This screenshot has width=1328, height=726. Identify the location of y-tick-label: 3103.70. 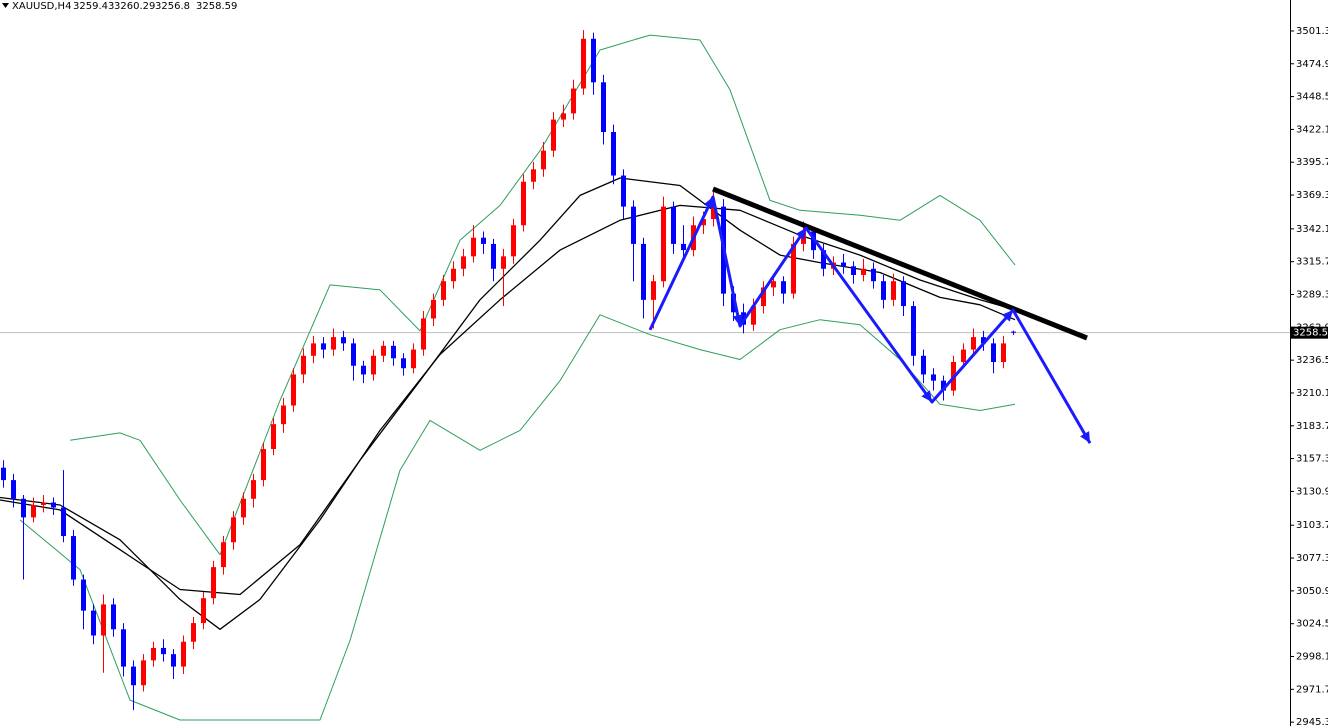
(1312, 525).